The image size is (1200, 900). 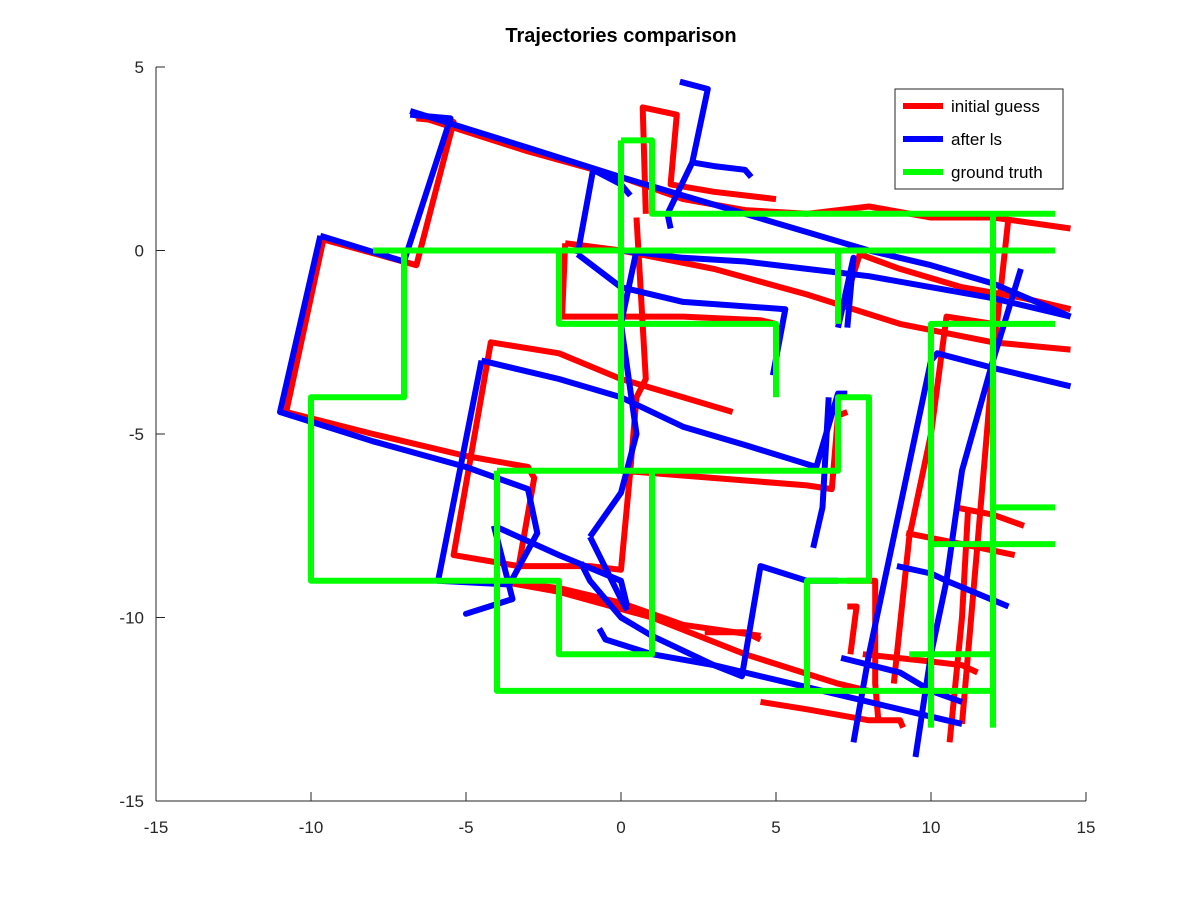 What do you see at coordinates (976, 139) in the screenshot?
I see `legend-label: after ls` at bounding box center [976, 139].